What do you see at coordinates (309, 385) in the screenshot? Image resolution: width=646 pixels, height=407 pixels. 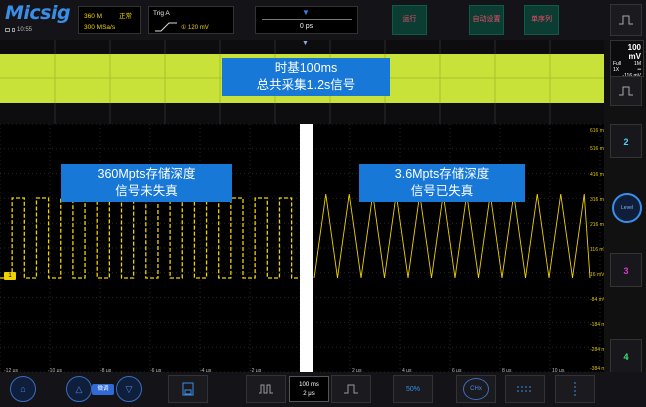 I see `timebase-main: 100 ms` at bounding box center [309, 385].